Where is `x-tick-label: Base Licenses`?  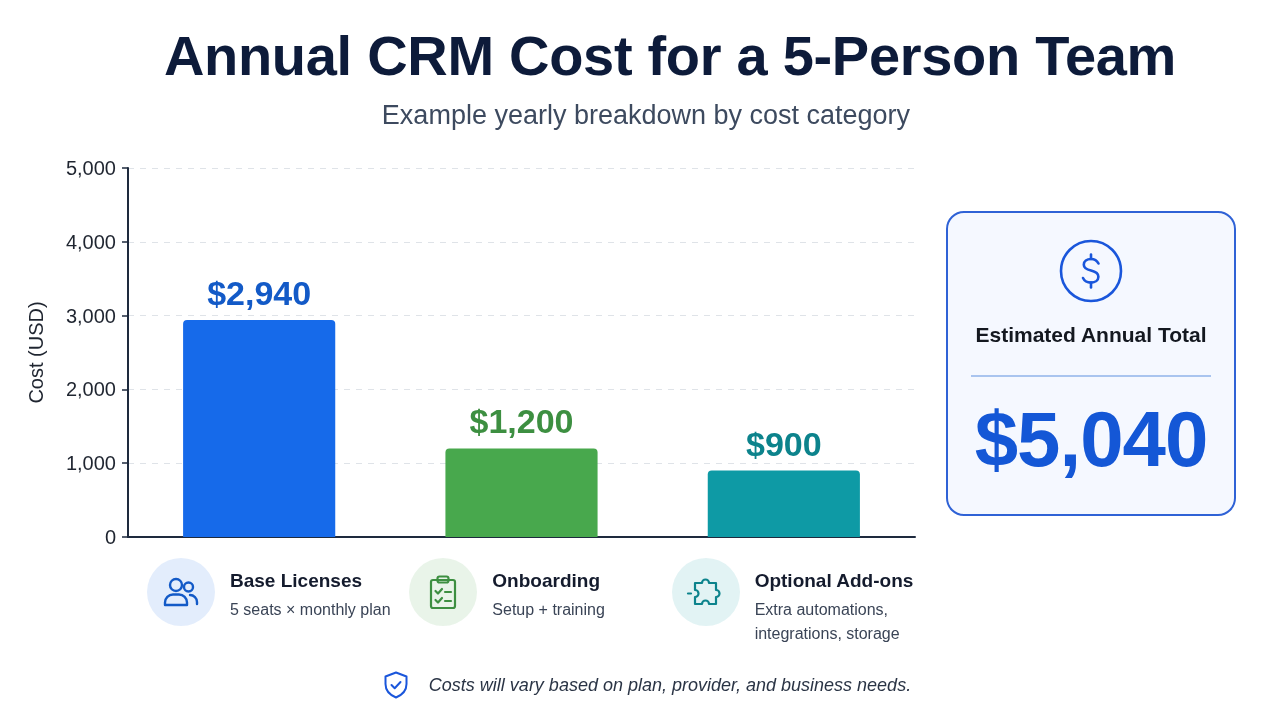
x-tick-label: Base Licenses is located at coordinates (297, 581).